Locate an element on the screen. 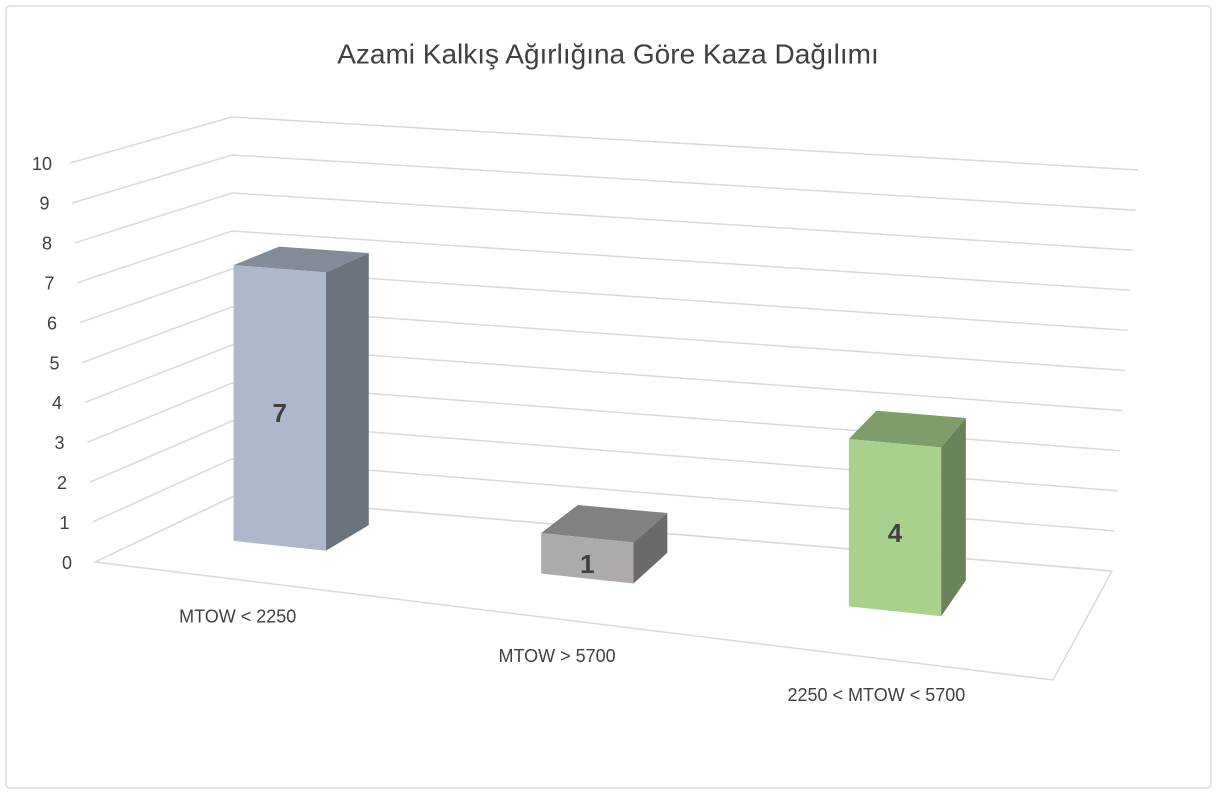 The image size is (1217, 794). y-tick-label: 4 is located at coordinates (57, 403).